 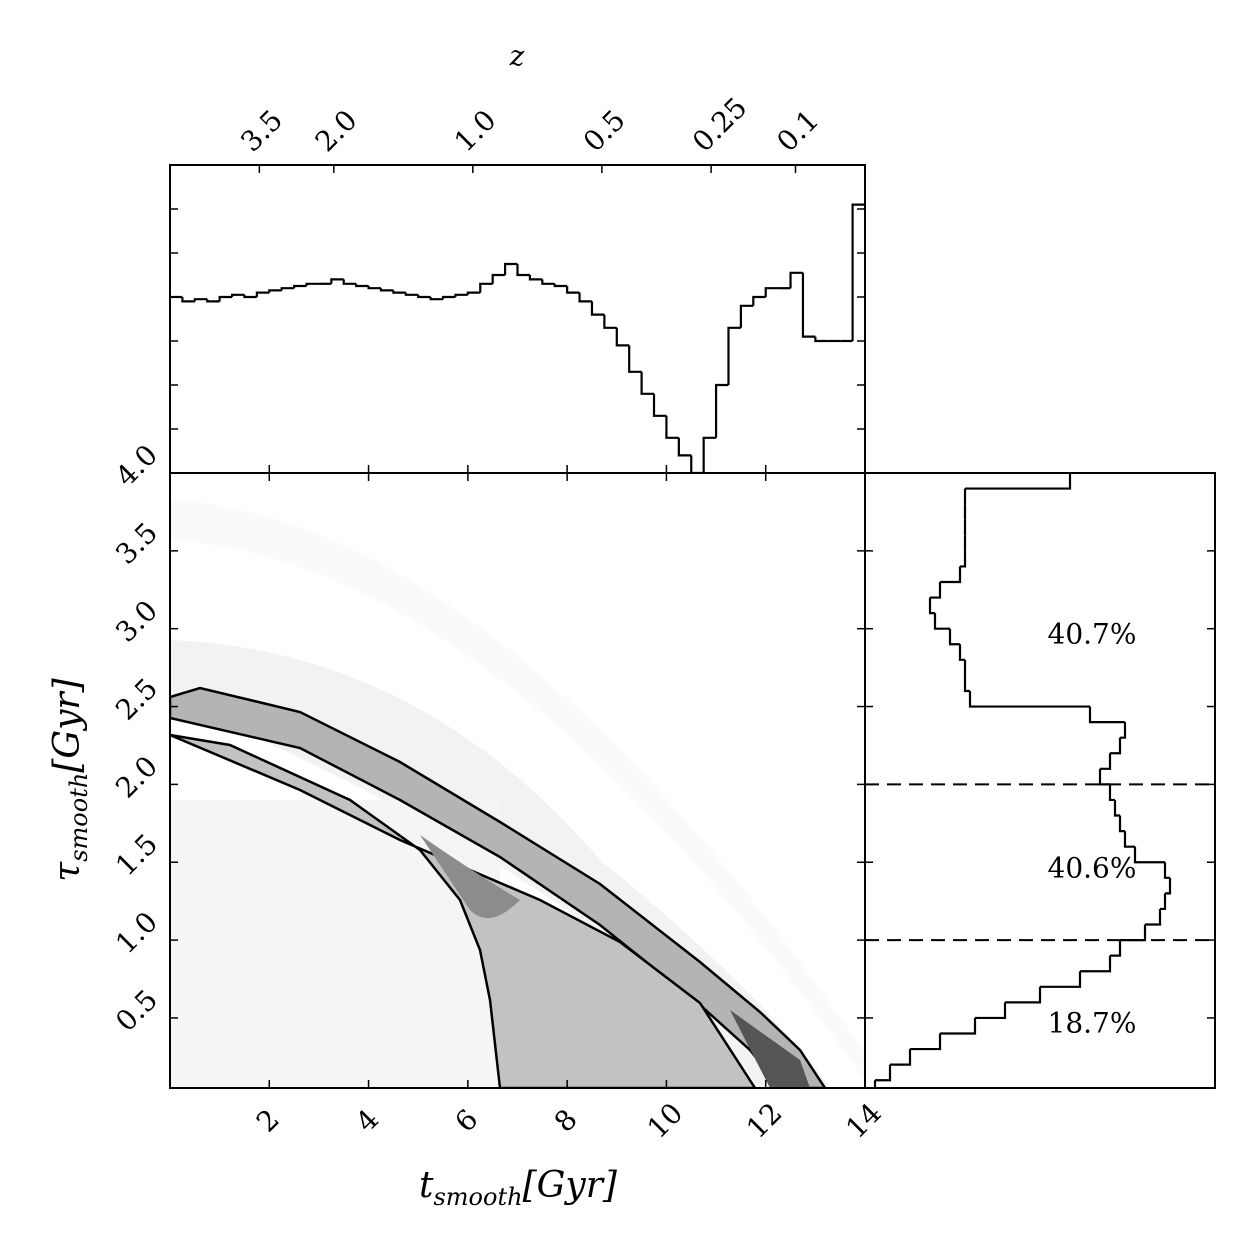 I want to click on right-panel-frame, so click(x=1040, y=780).